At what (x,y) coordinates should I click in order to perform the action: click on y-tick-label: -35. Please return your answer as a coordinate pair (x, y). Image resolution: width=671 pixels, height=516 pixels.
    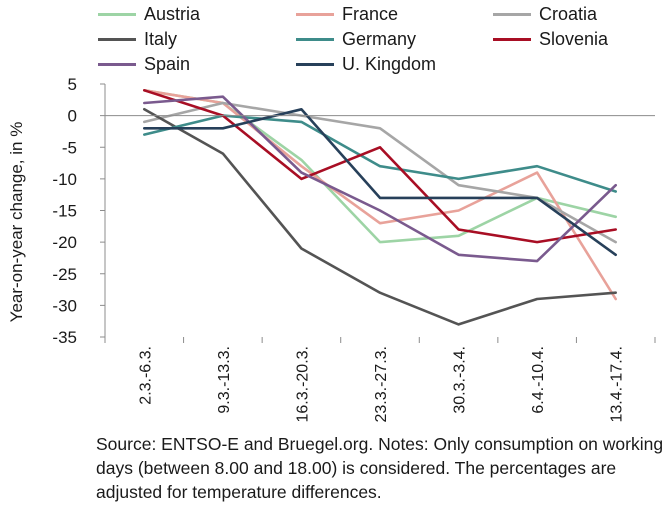
    Looking at the image, I should click on (64, 337).